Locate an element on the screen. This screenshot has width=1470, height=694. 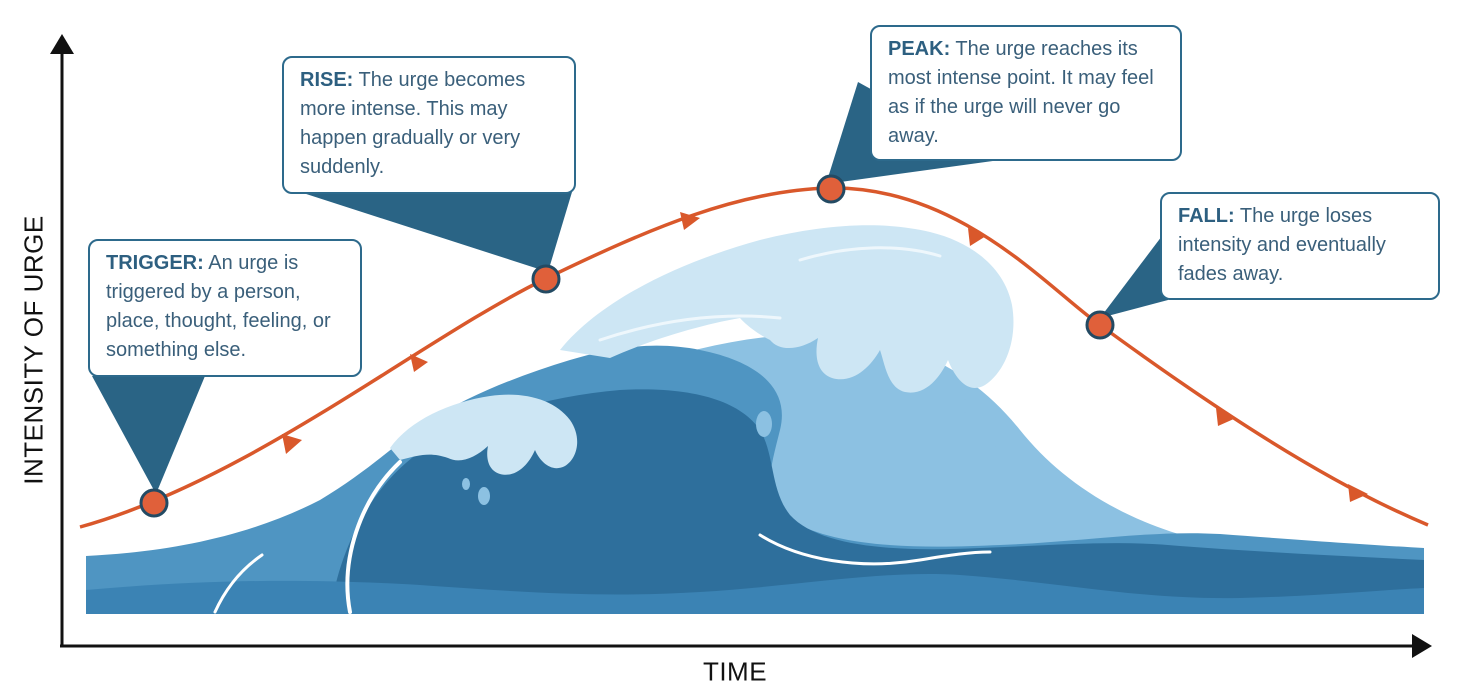
wave-foreground-swell is located at coordinates (755, 594).